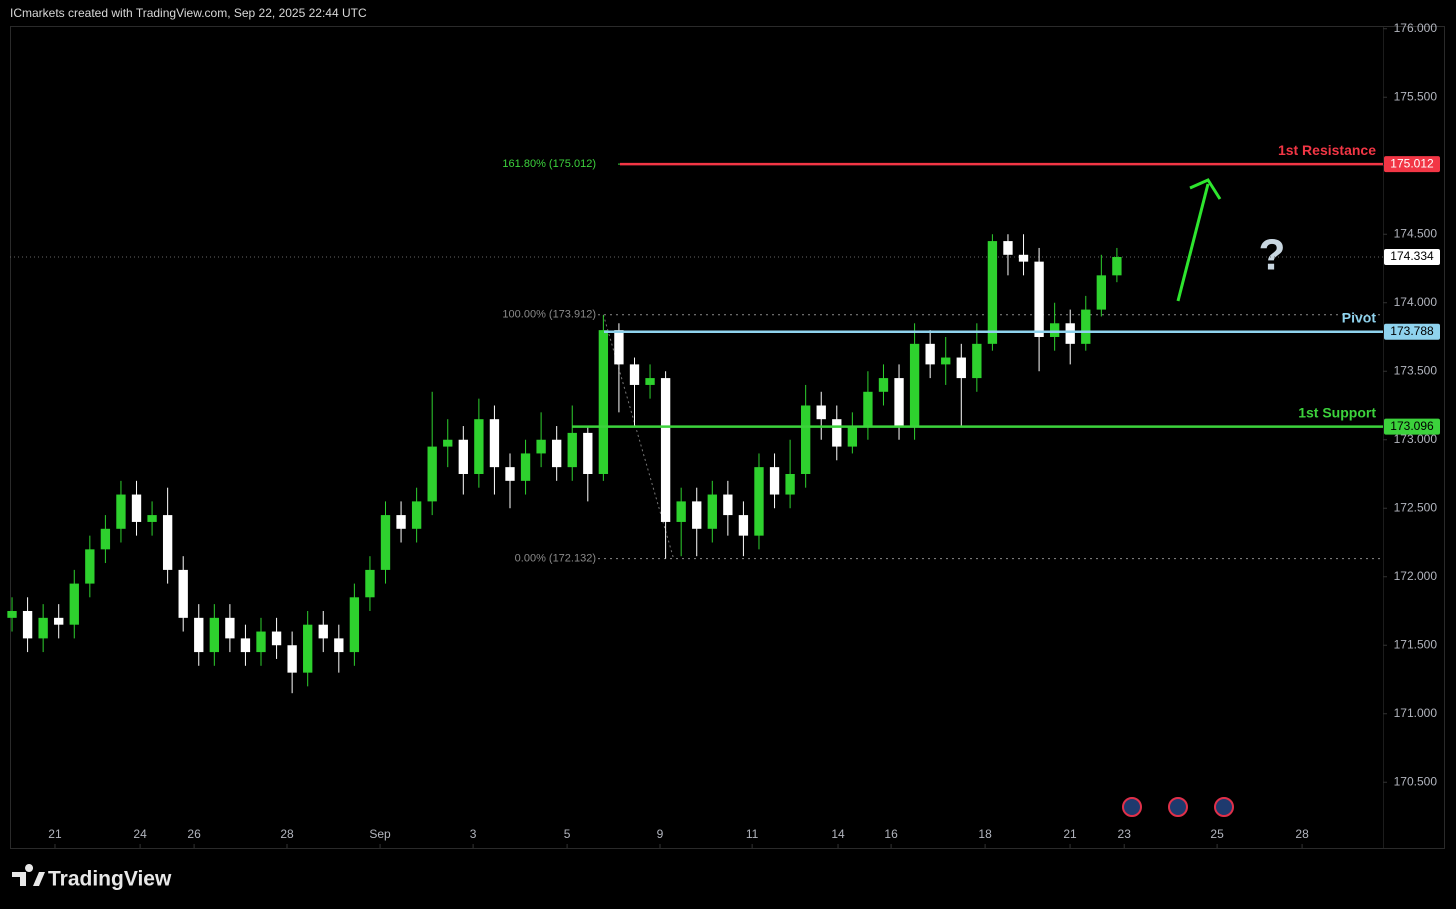  What do you see at coordinates (549, 315) in the screenshot?
I see `fib-label: 100.00% (173.912)` at bounding box center [549, 315].